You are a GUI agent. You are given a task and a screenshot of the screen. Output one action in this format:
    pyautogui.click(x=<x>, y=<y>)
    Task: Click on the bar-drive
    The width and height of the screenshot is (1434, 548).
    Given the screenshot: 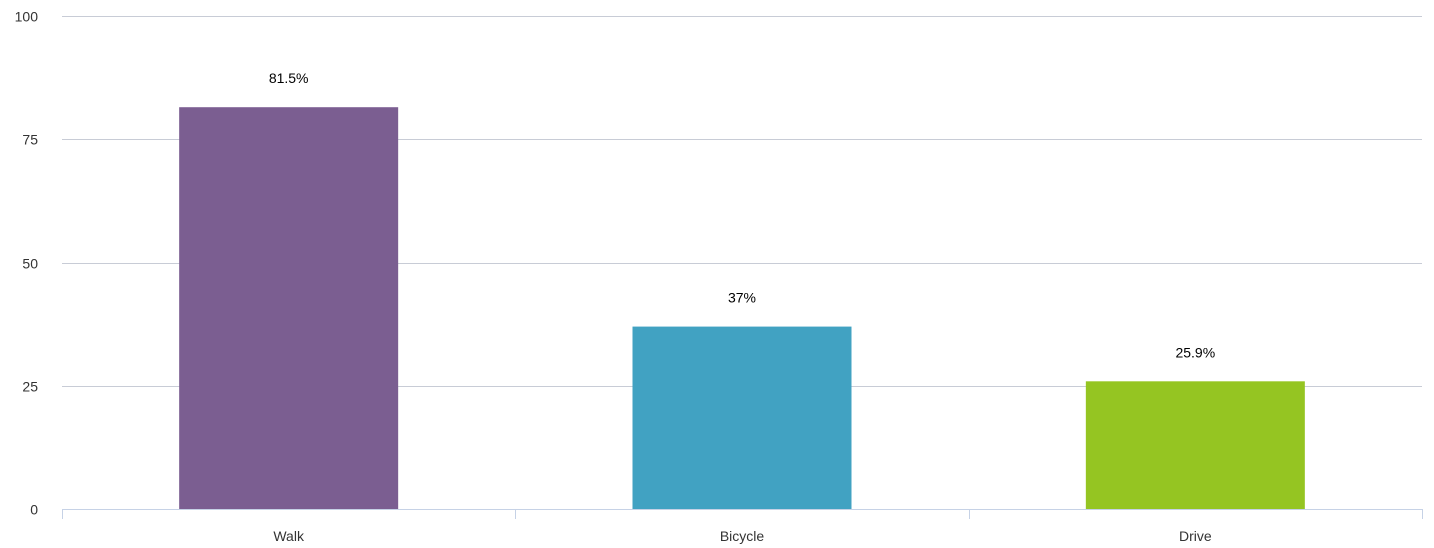 What is the action you would take?
    pyautogui.click(x=1195, y=445)
    